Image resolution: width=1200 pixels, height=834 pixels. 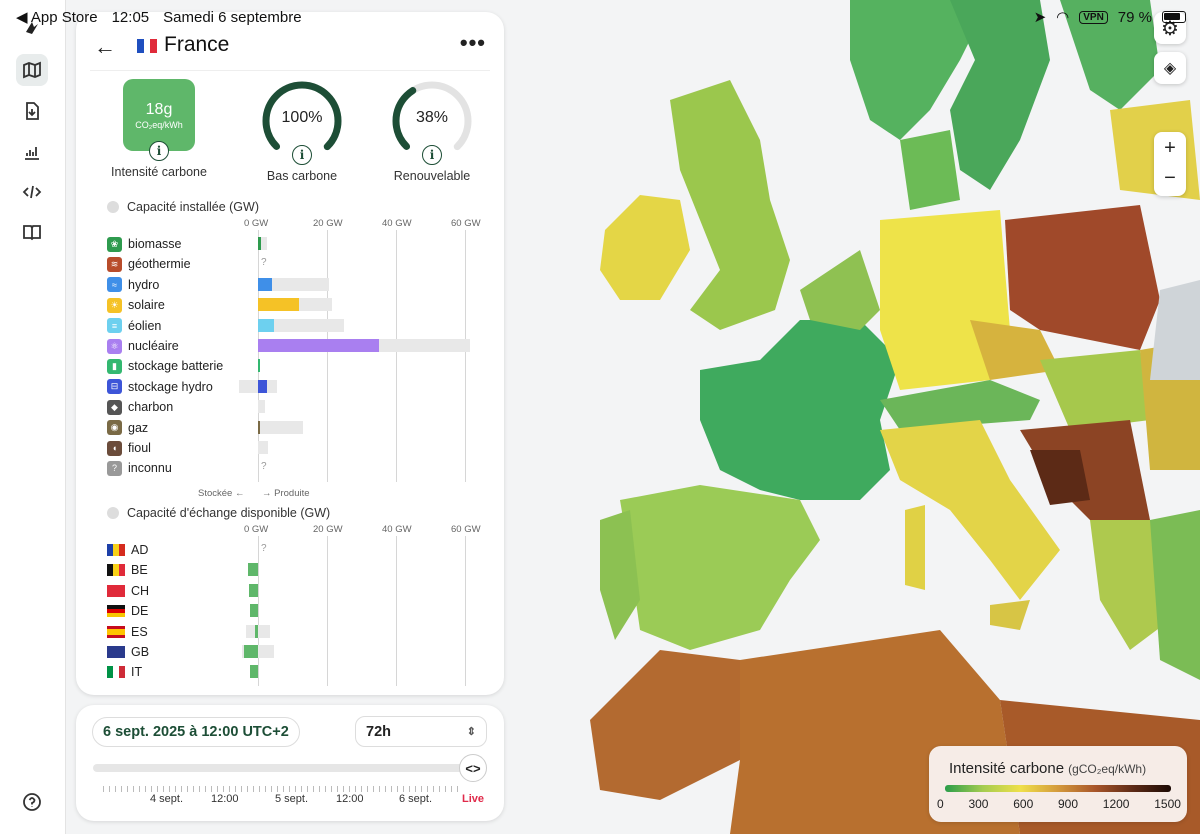 I want to click on source-row: ≈ hydro, so click(x=133, y=285).